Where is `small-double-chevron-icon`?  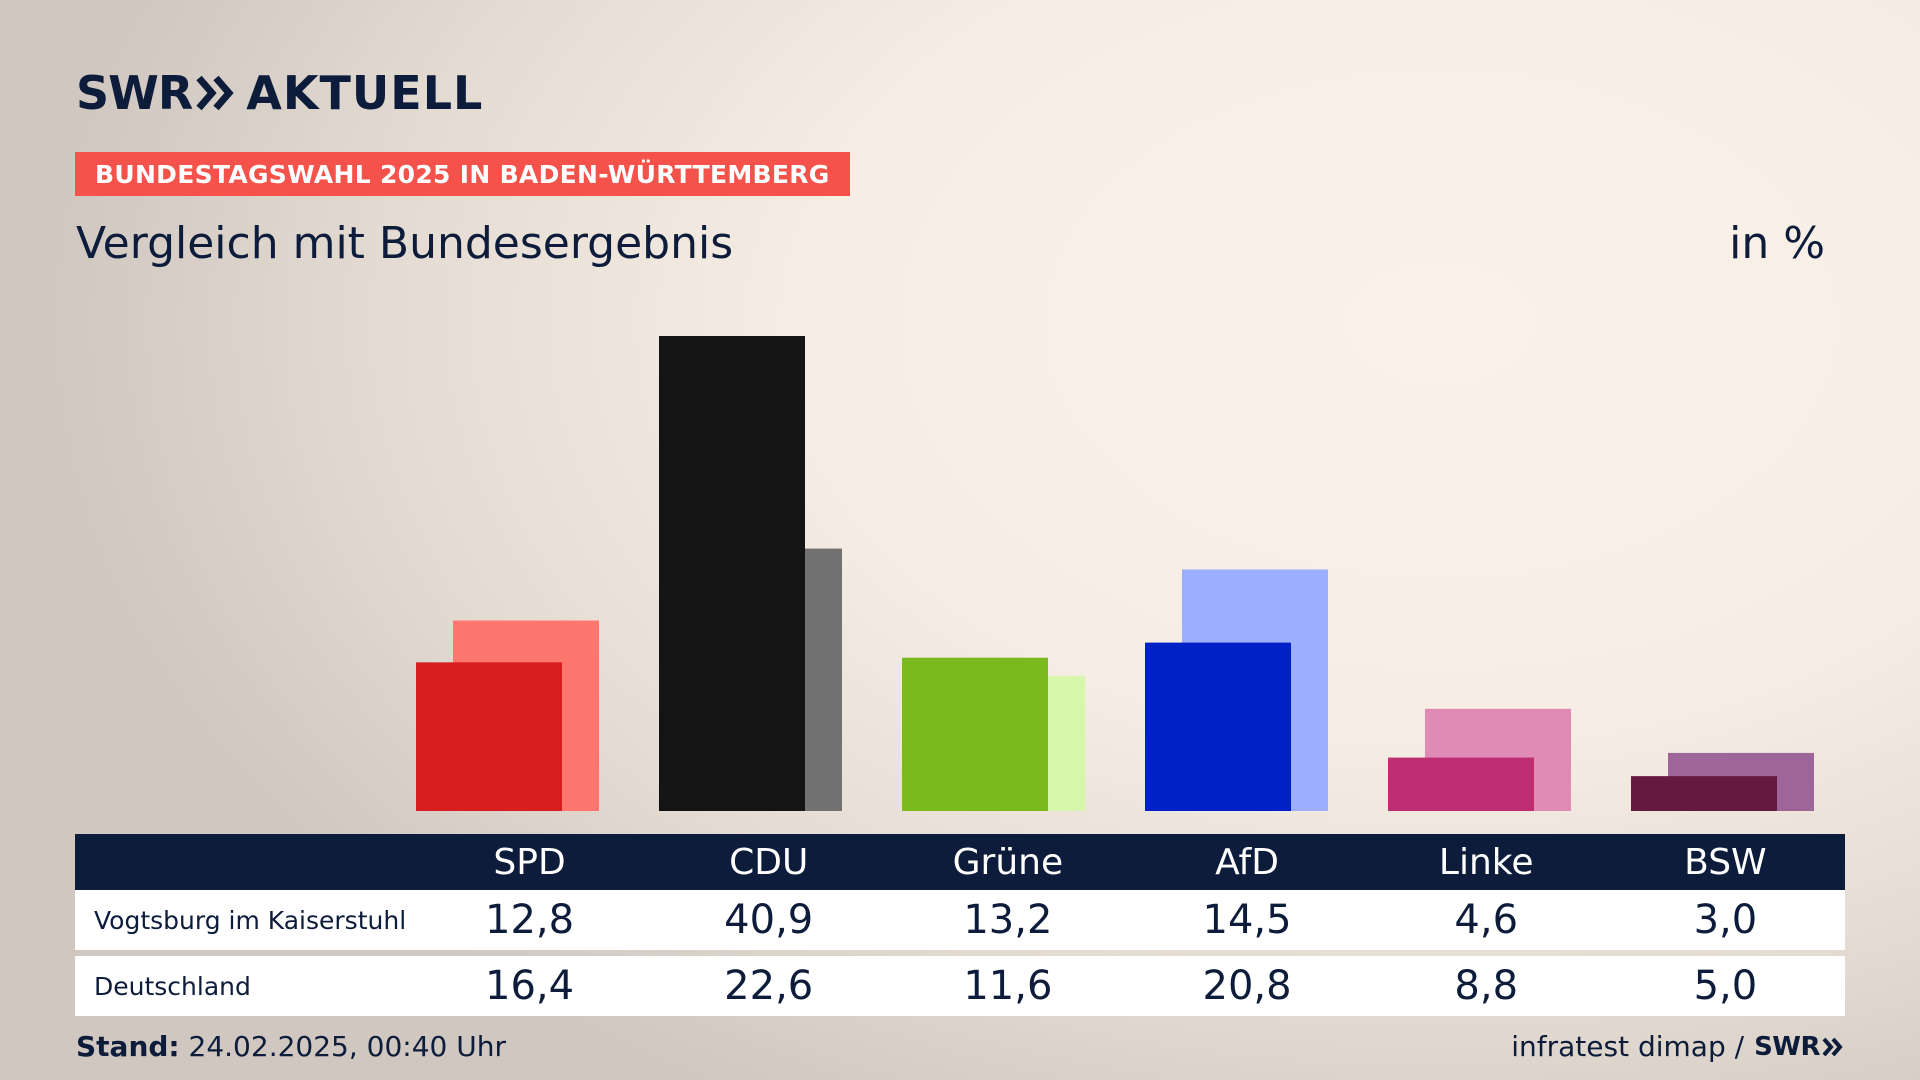 small-double-chevron-icon is located at coordinates (1832, 1046).